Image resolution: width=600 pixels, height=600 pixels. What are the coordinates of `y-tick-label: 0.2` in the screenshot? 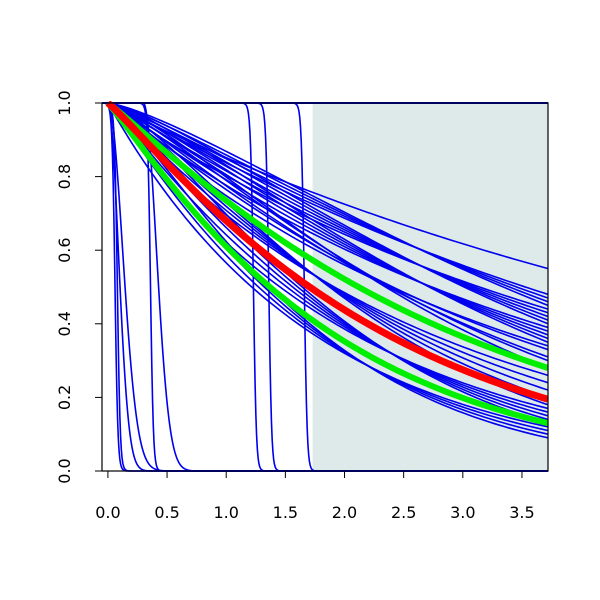 It's located at (64, 397).